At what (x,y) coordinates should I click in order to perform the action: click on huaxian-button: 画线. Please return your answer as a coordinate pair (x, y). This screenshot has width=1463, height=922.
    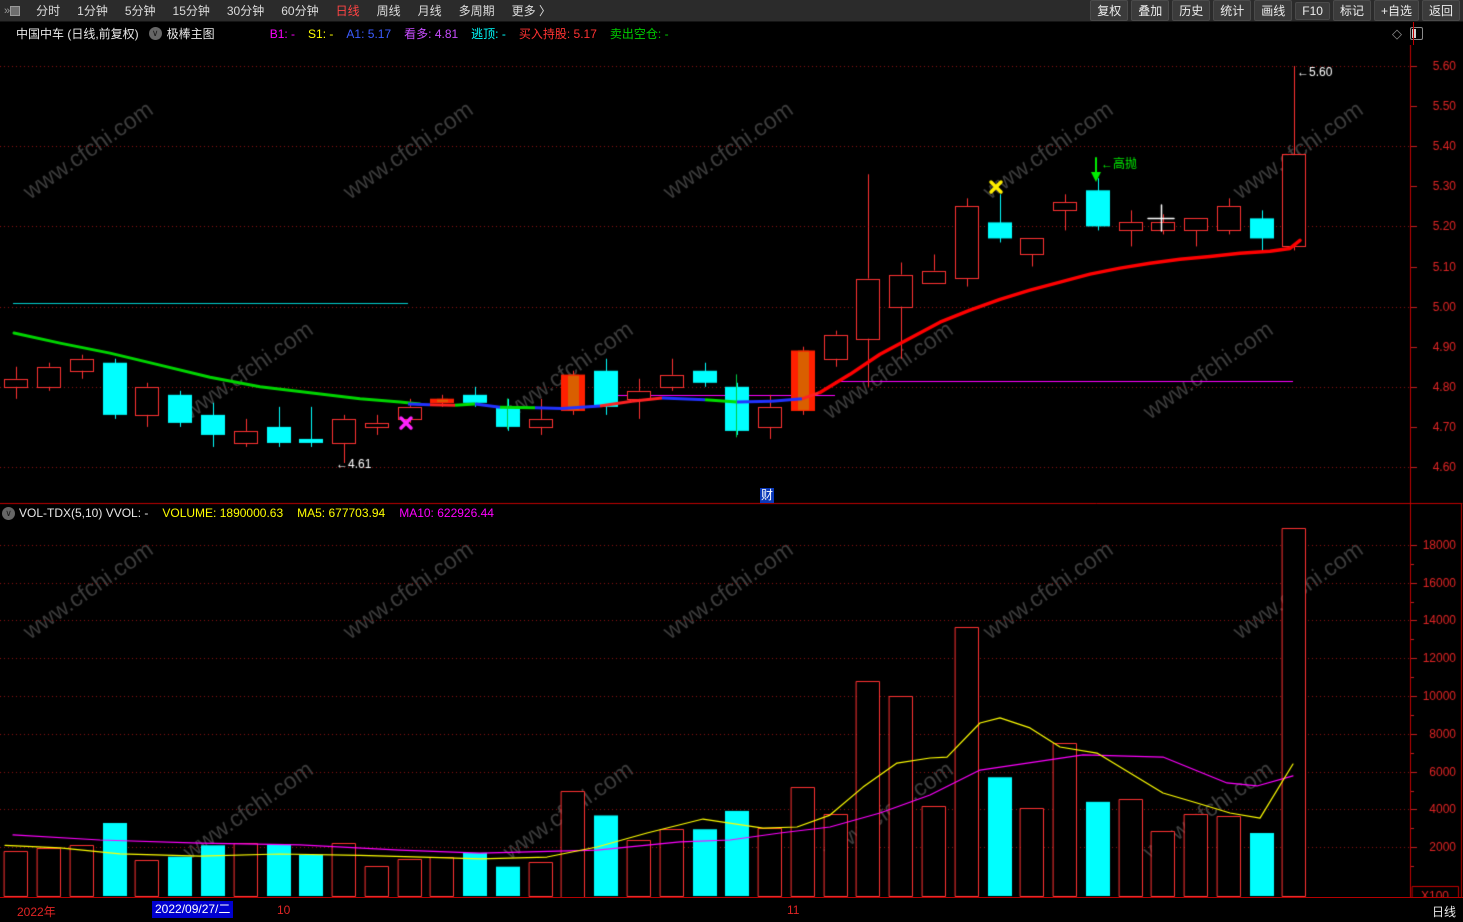
    Looking at the image, I should click on (1273, 10).